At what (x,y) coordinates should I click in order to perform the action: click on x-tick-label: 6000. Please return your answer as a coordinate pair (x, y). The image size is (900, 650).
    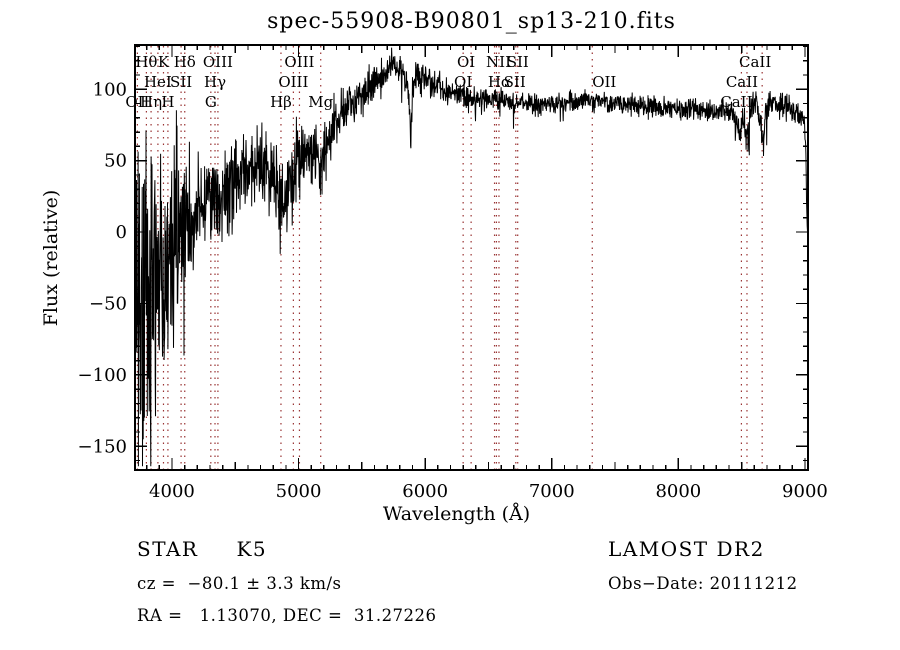
    Looking at the image, I should click on (425, 491).